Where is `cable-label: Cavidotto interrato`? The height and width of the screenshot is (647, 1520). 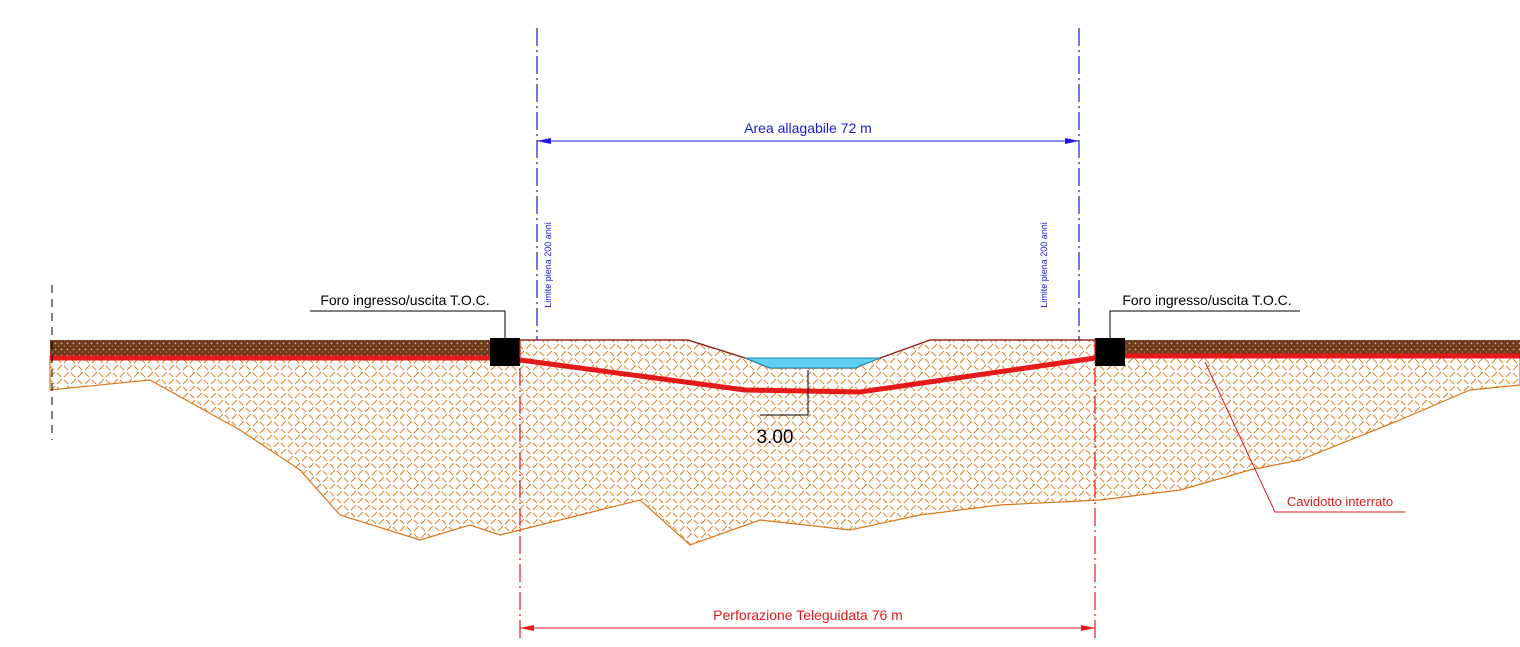
cable-label: Cavidotto interrato is located at coordinates (1340, 501).